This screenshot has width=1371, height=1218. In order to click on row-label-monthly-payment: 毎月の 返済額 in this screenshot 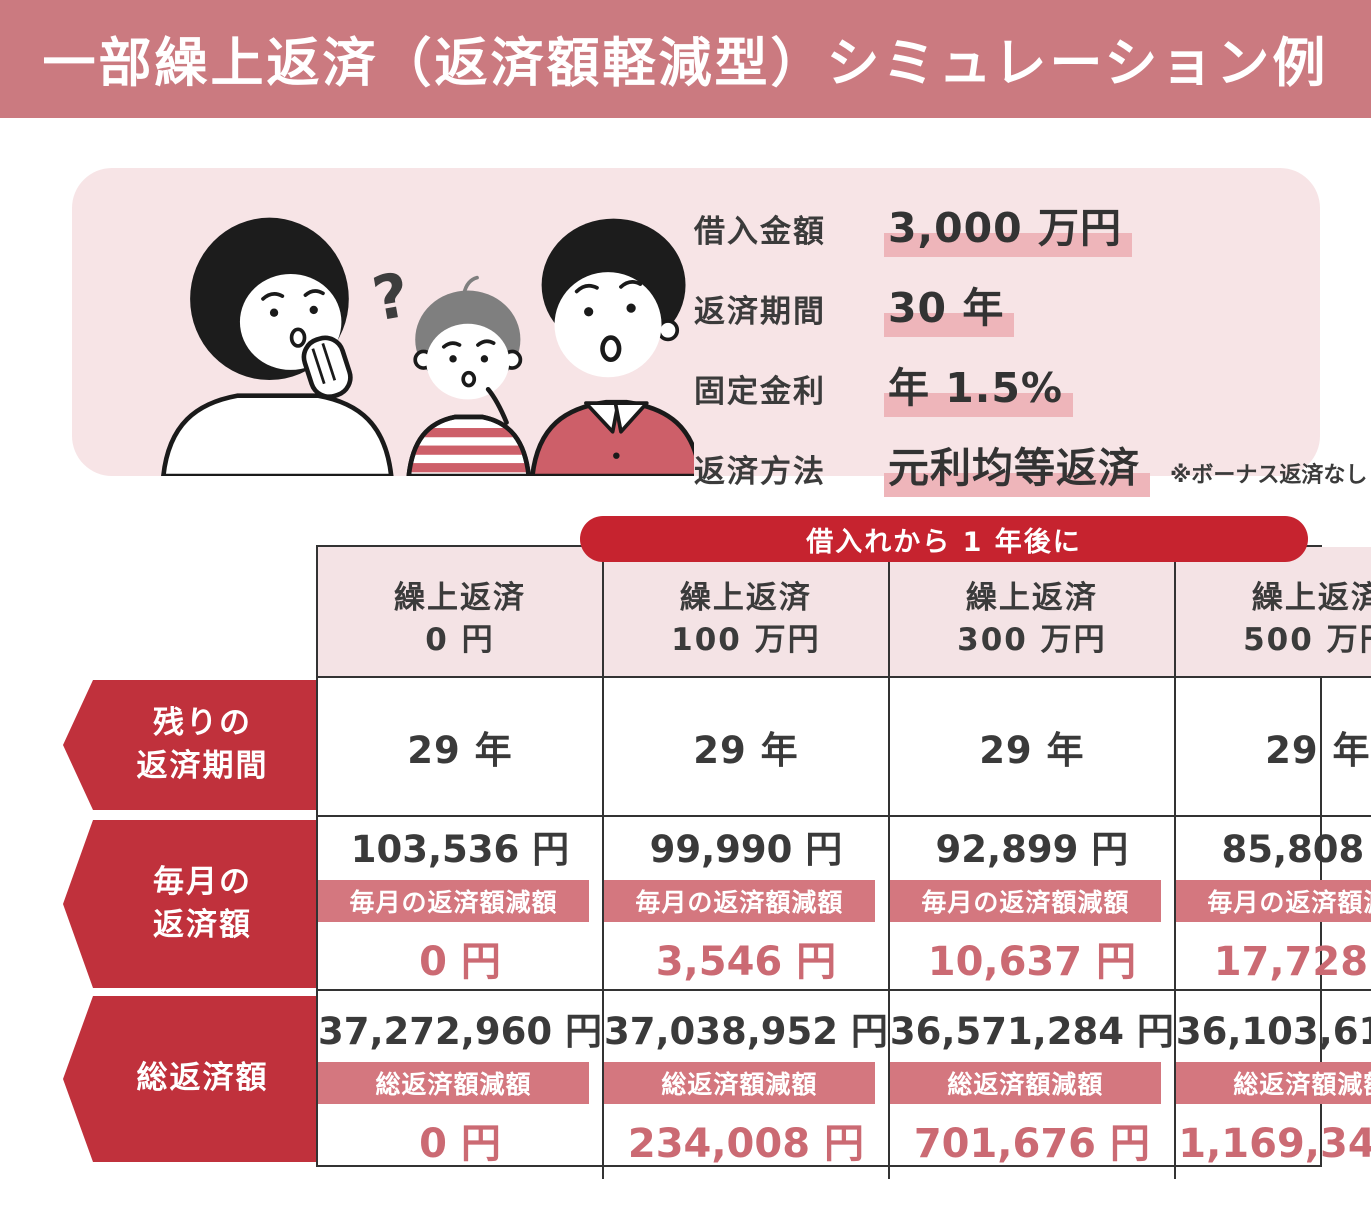, I will do `click(189, 904)`.